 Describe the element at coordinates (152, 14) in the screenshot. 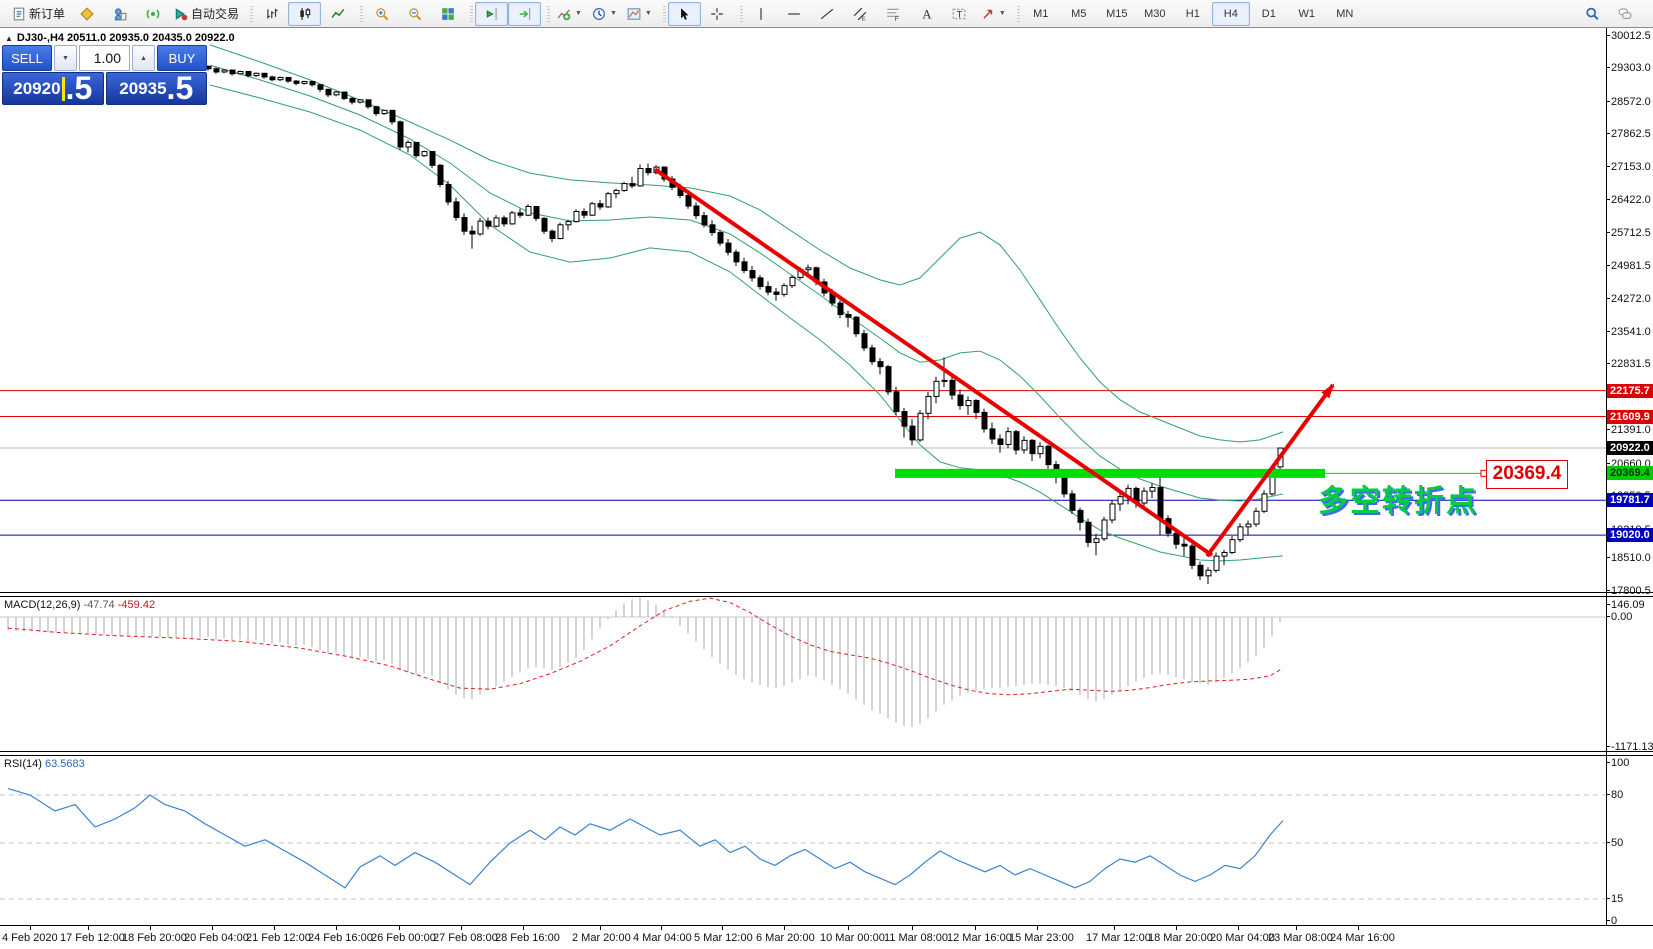

I see `toolbar-button-signals` at that location.